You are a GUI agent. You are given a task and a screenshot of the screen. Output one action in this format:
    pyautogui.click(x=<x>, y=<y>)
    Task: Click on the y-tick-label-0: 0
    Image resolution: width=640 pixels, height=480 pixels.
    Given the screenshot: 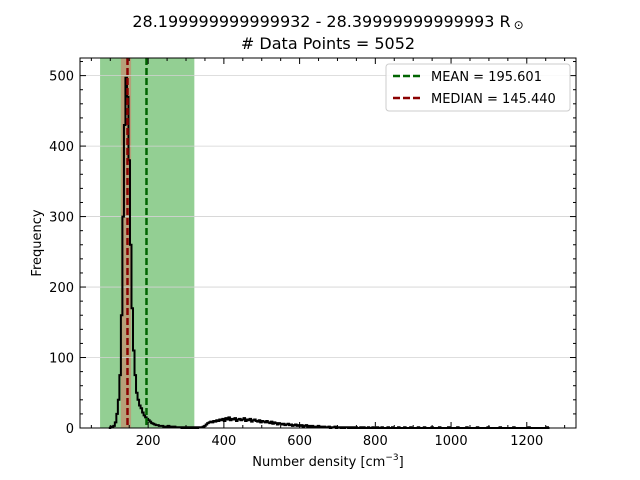 What is the action you would take?
    pyautogui.click(x=70, y=429)
    